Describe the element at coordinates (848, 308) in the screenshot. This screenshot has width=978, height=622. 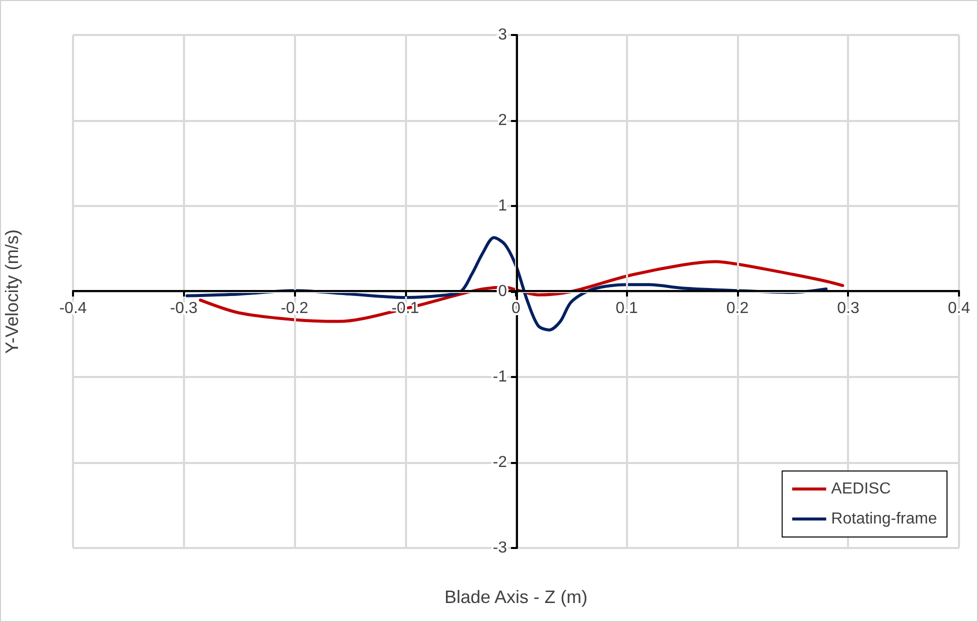
I see `x-tick-label: 0.3` at that location.